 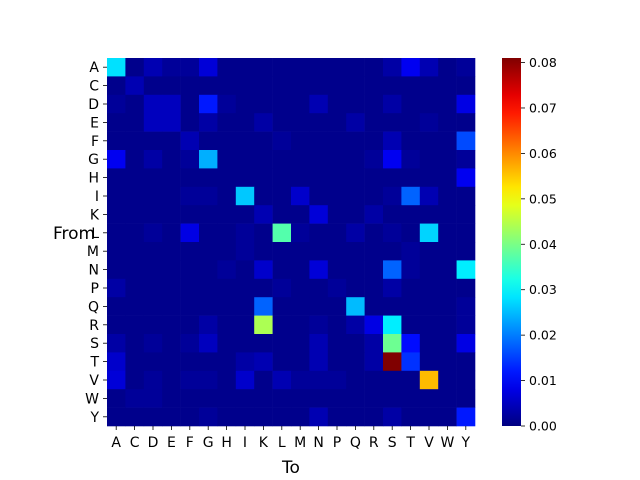 What do you see at coordinates (337, 380) in the screenshot?
I see `heatmap-cell-V-P` at bounding box center [337, 380].